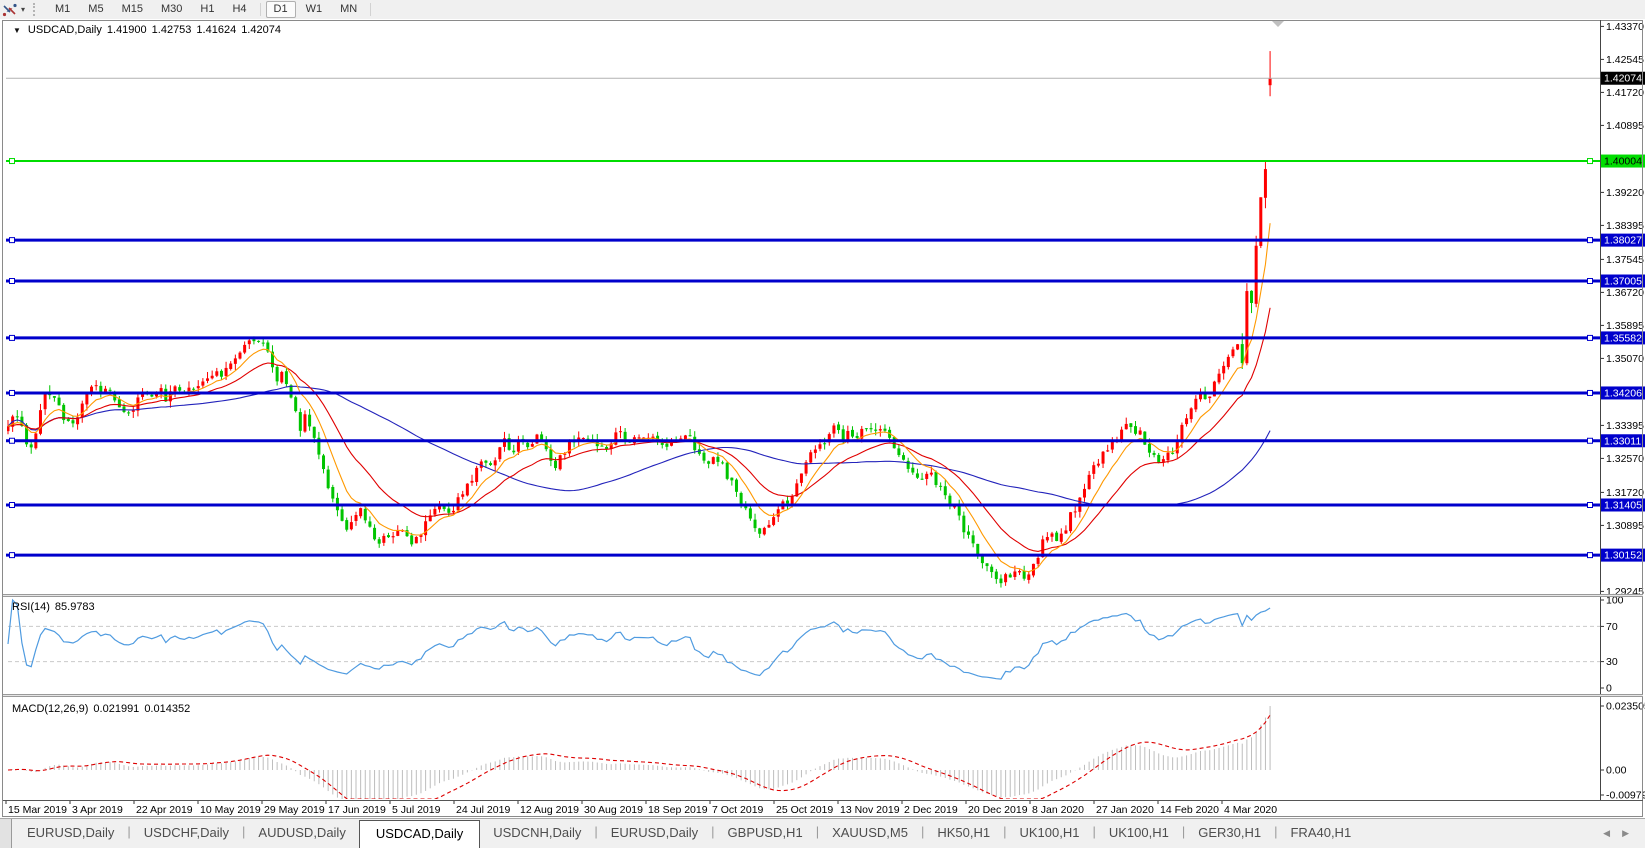  I want to click on price-tick-label: 1.41720, so click(1625, 93).